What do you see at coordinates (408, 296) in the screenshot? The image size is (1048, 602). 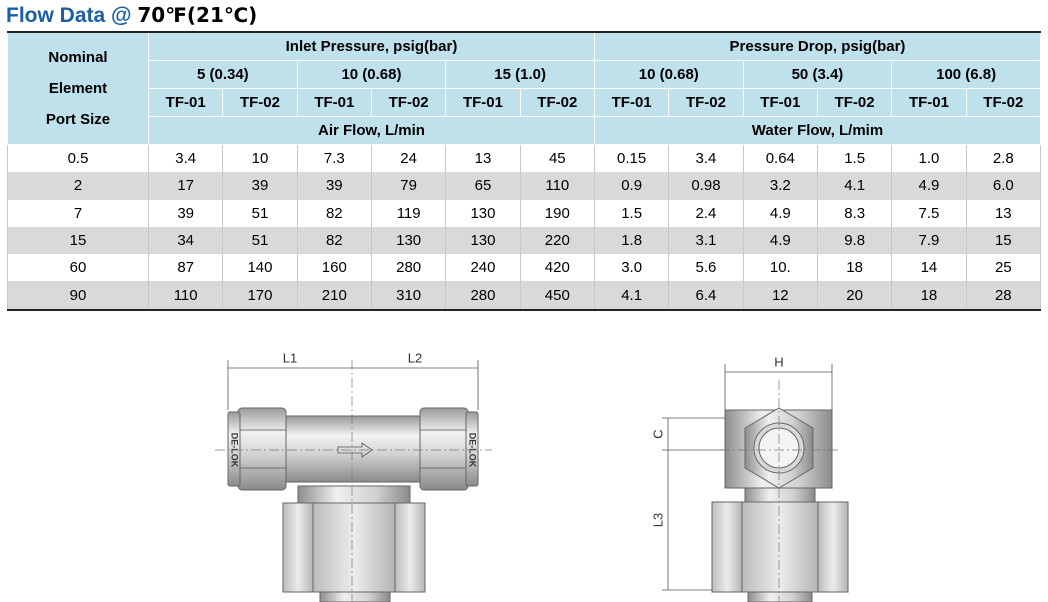 I see `flow-cell: 310` at bounding box center [408, 296].